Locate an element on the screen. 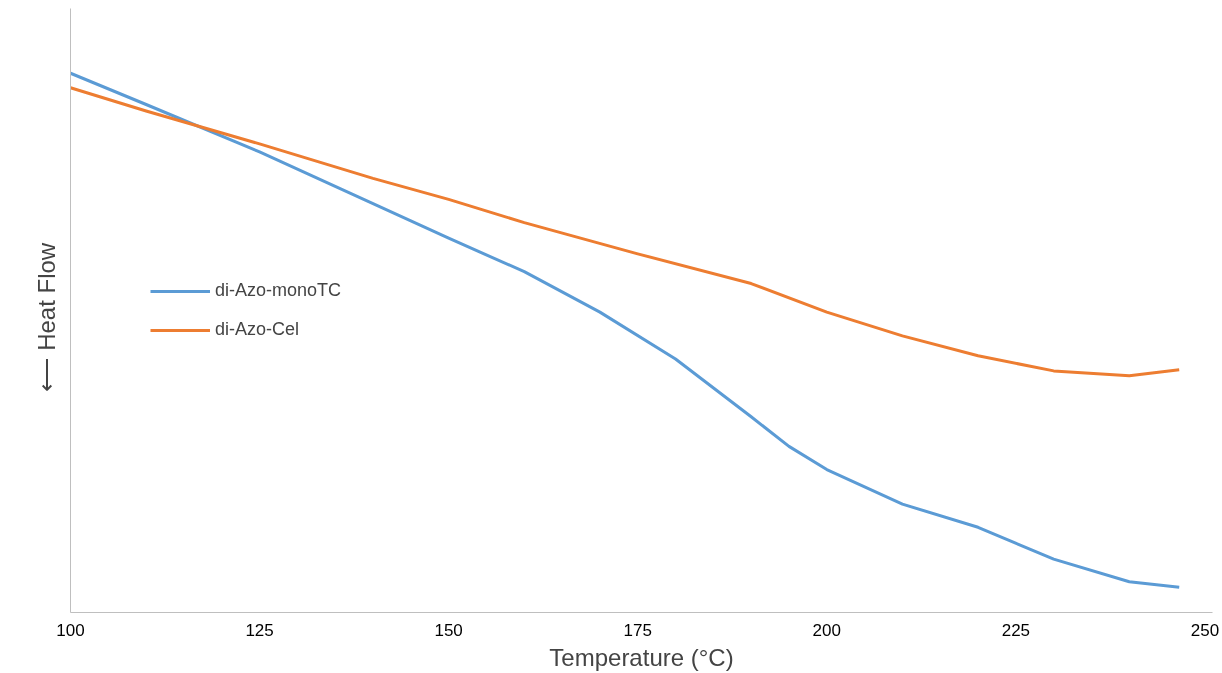 The image size is (1222, 673). legend-label: di-Azo-monoTC is located at coordinates (278, 290).